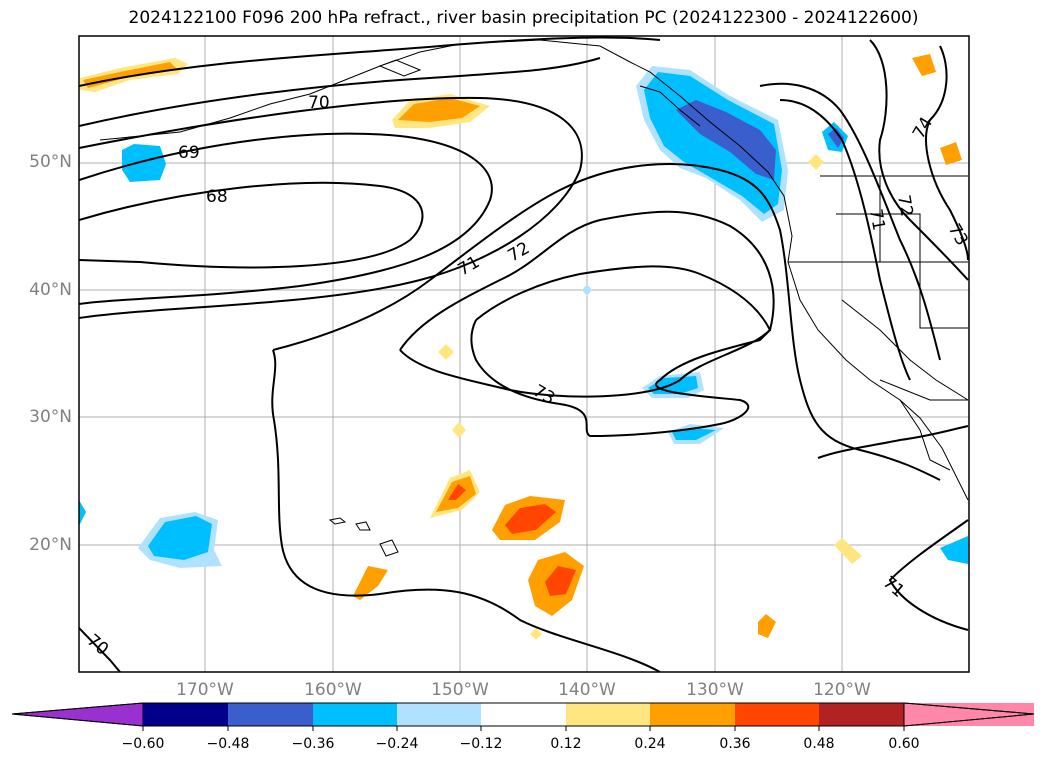 This screenshot has height=765, width=1047. Describe the element at coordinates (217, 197) in the screenshot. I see `contour-label: 68` at that location.